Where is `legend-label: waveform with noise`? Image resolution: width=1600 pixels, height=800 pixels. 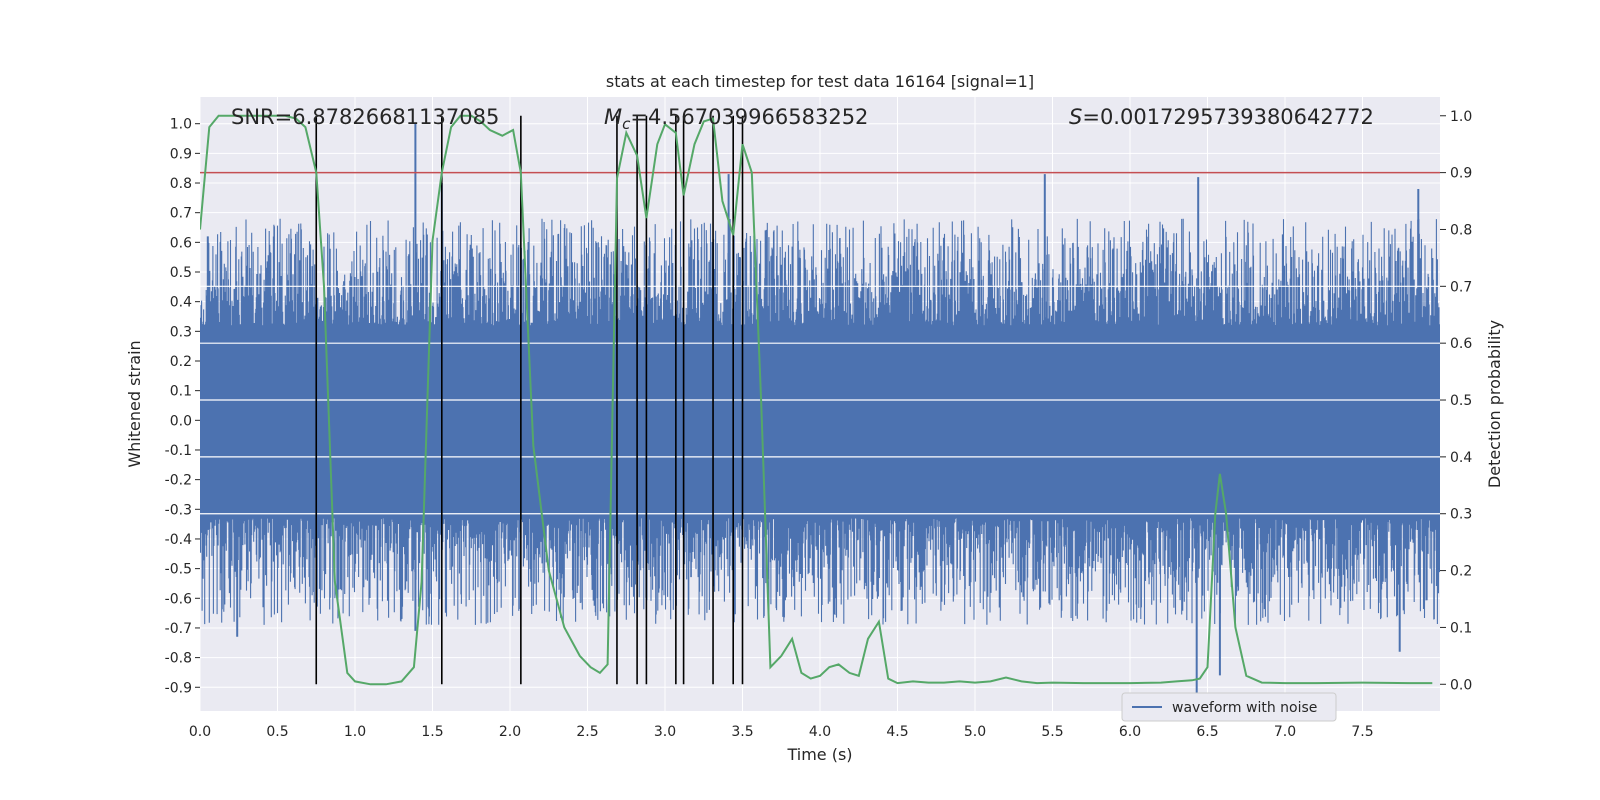 legend-label: waveform with noise is located at coordinates (1244, 708).